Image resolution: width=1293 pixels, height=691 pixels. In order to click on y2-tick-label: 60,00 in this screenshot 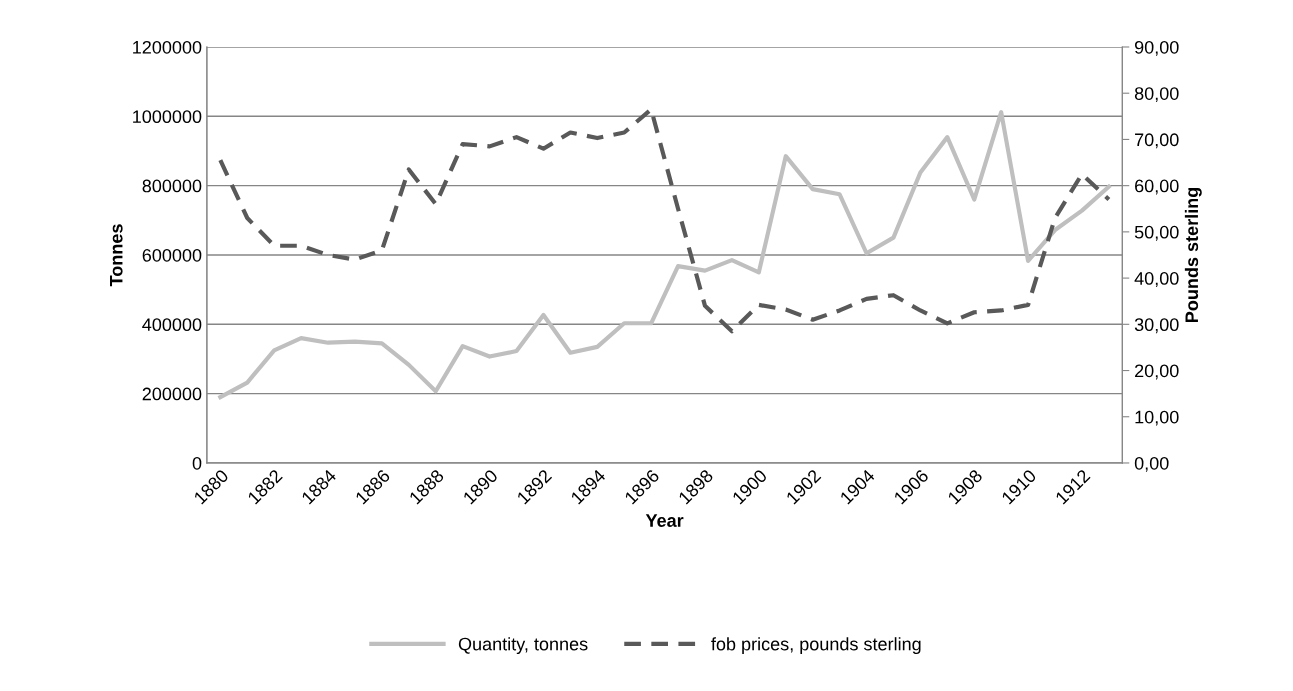, I will do `click(1157, 187)`.